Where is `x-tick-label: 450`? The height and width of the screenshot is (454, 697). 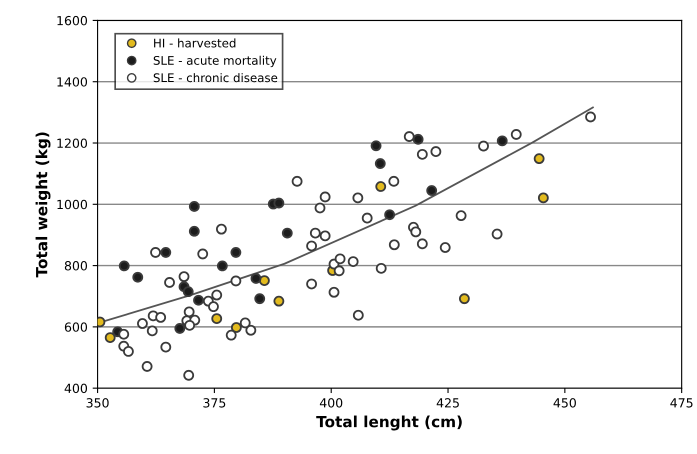 x-tick-label: 450 is located at coordinates (565, 403).